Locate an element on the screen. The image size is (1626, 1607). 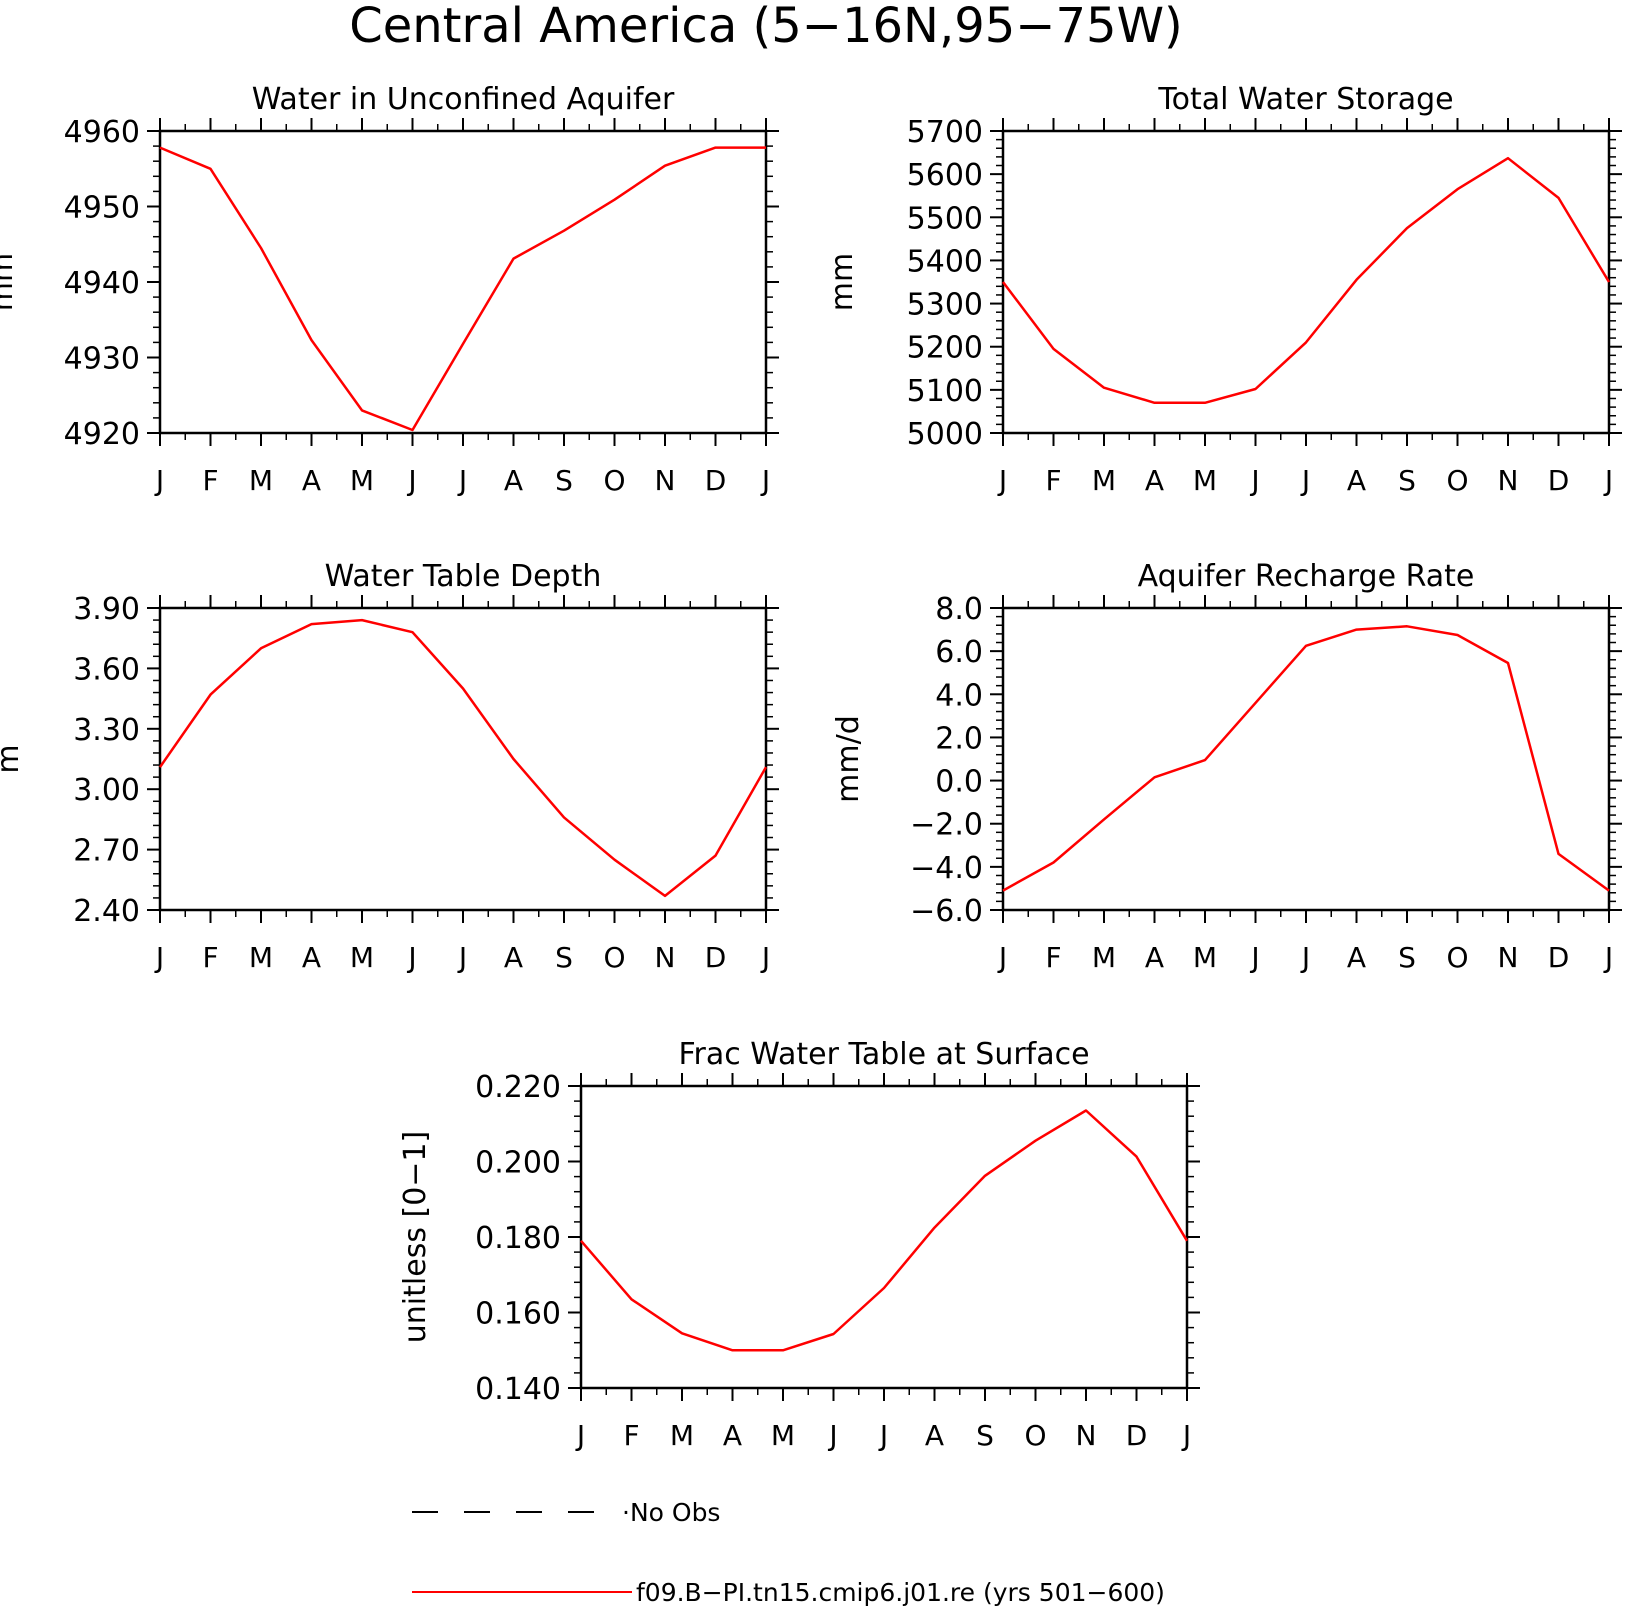
y-tick-label: 4940 is located at coordinates (102, 283).